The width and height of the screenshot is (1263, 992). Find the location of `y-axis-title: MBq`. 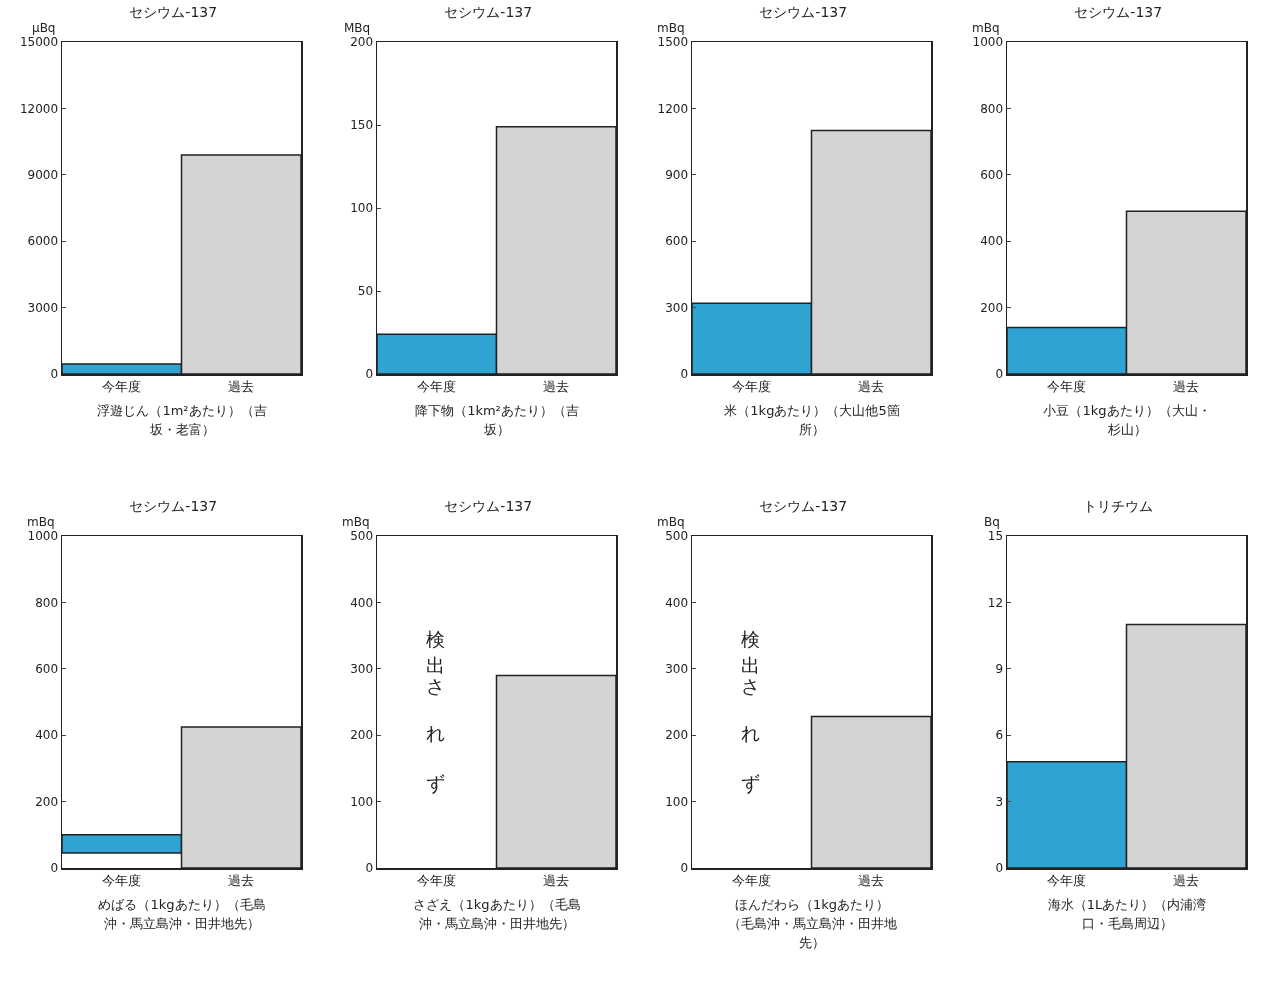

y-axis-title: MBq is located at coordinates (357, 28).